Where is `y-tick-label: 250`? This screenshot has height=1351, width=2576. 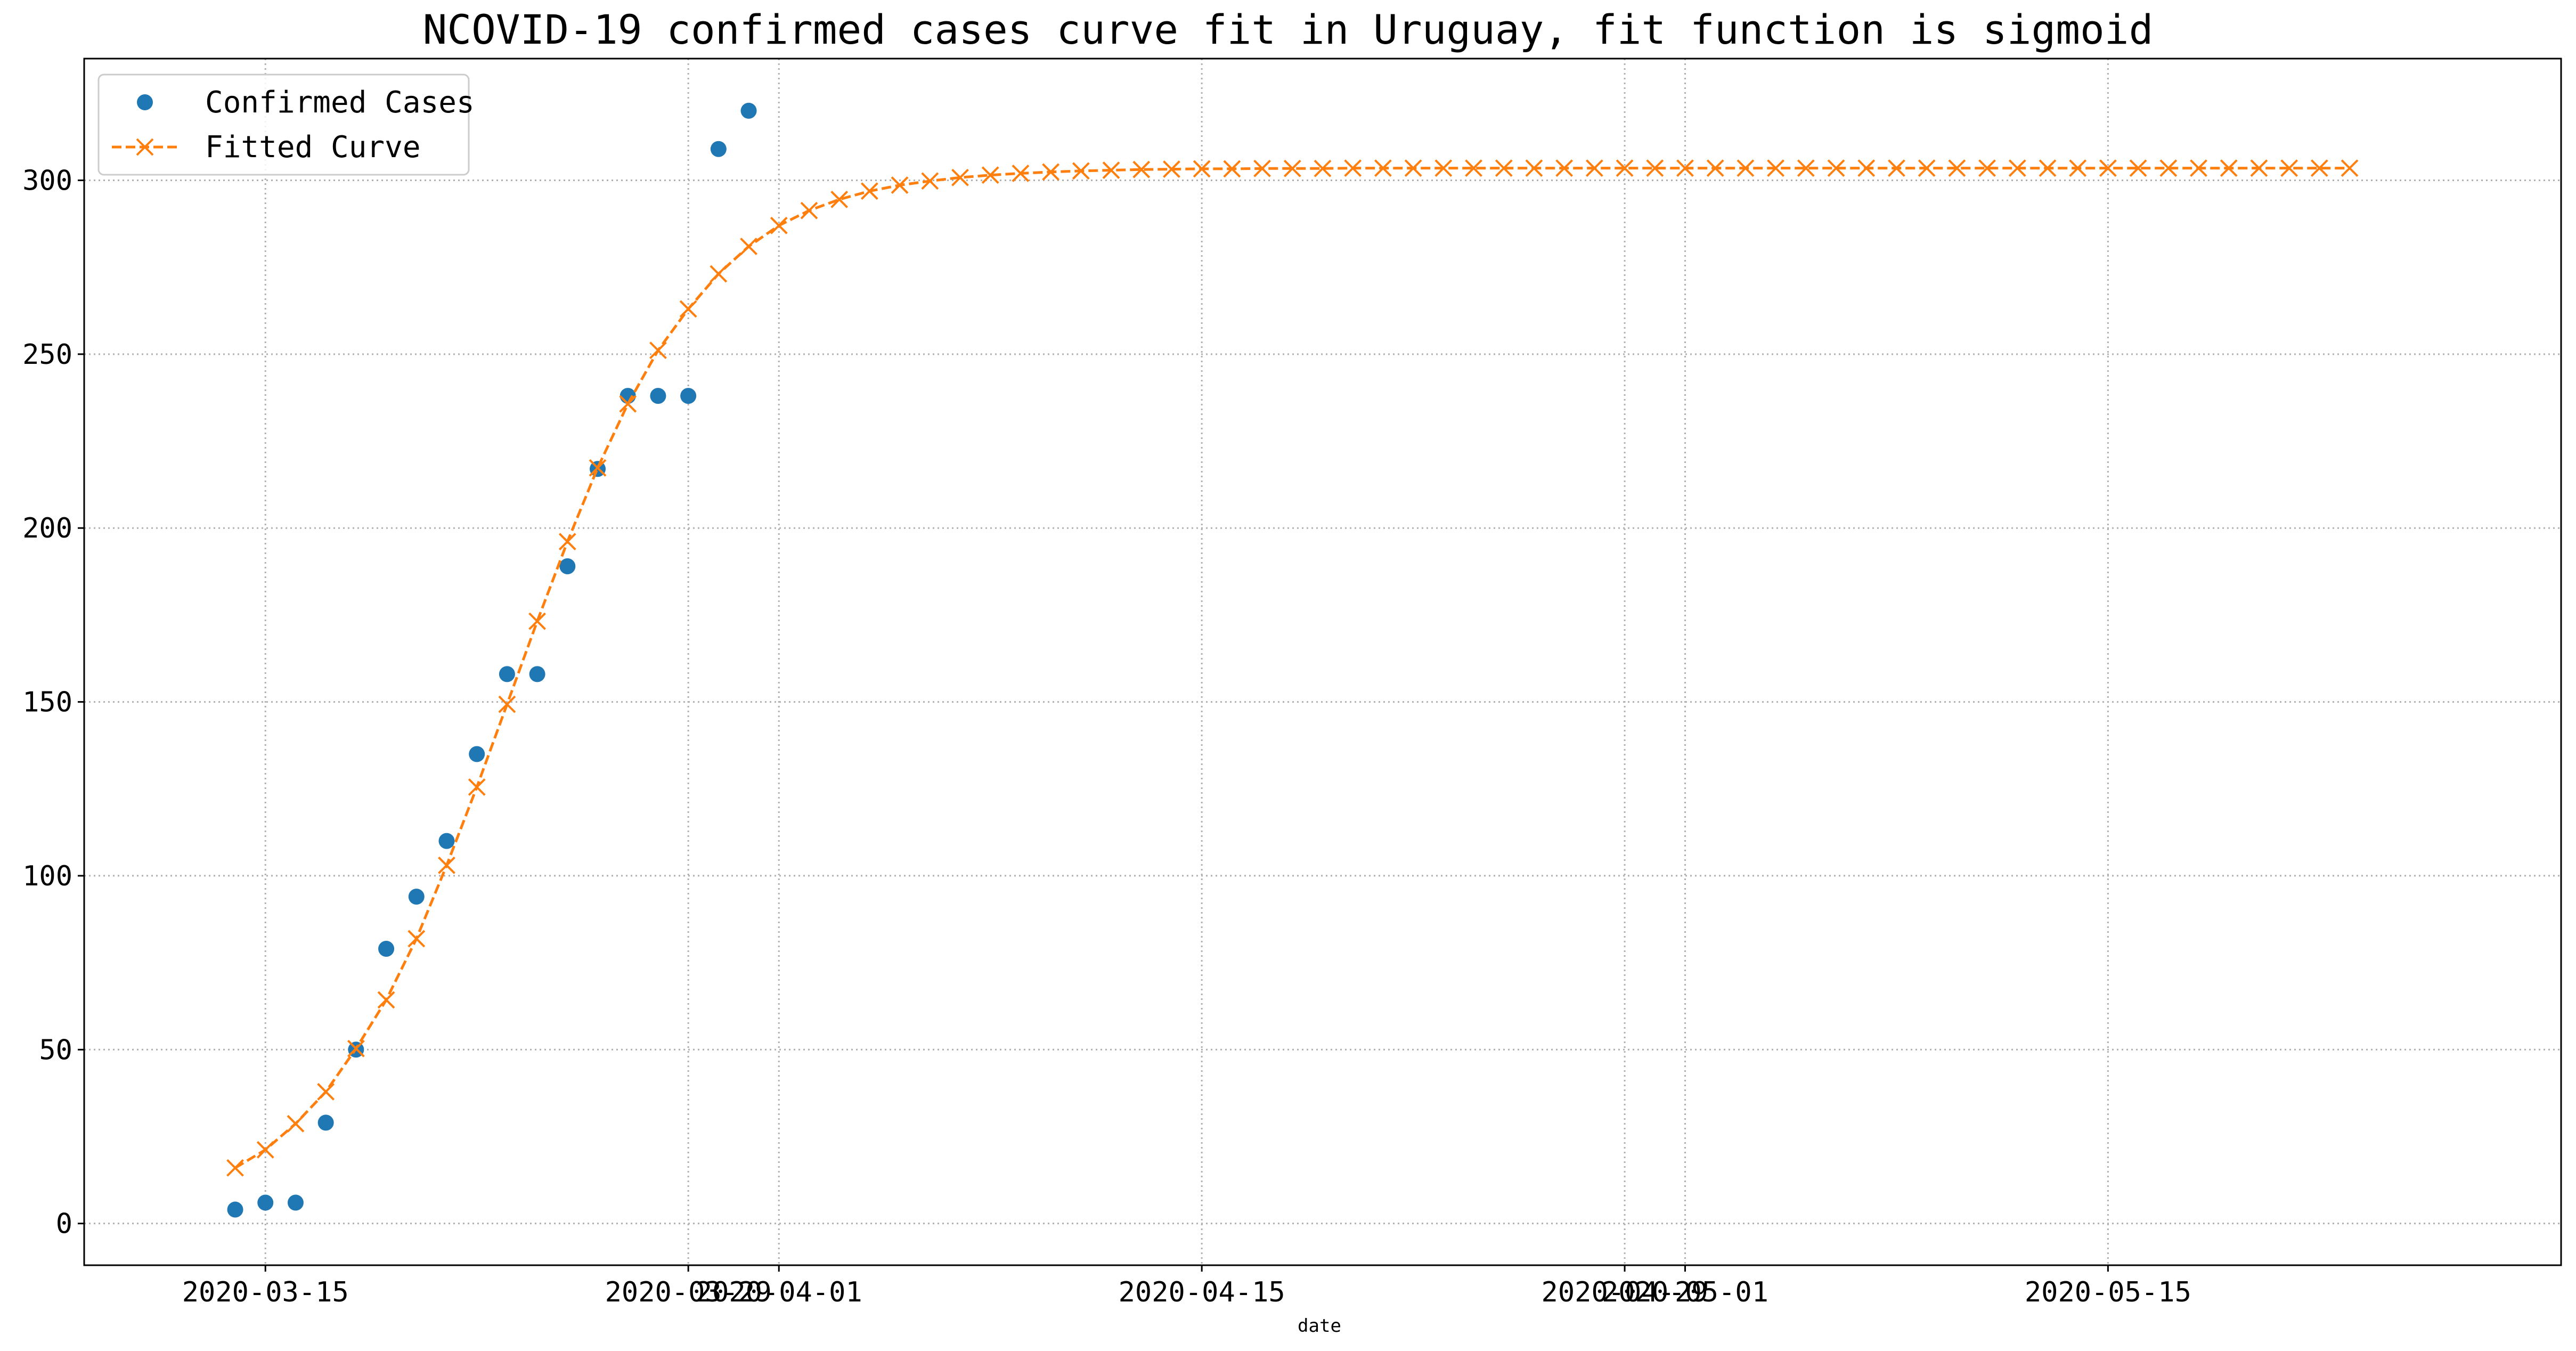
y-tick-label: 250 is located at coordinates (47, 355).